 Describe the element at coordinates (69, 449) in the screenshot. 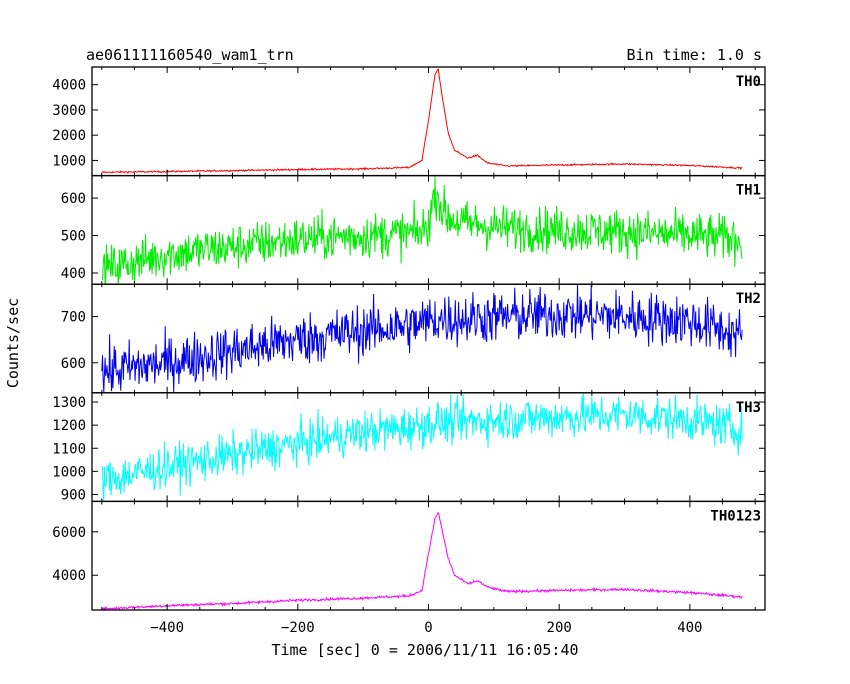

I see `y-tick-label: 1100` at that location.